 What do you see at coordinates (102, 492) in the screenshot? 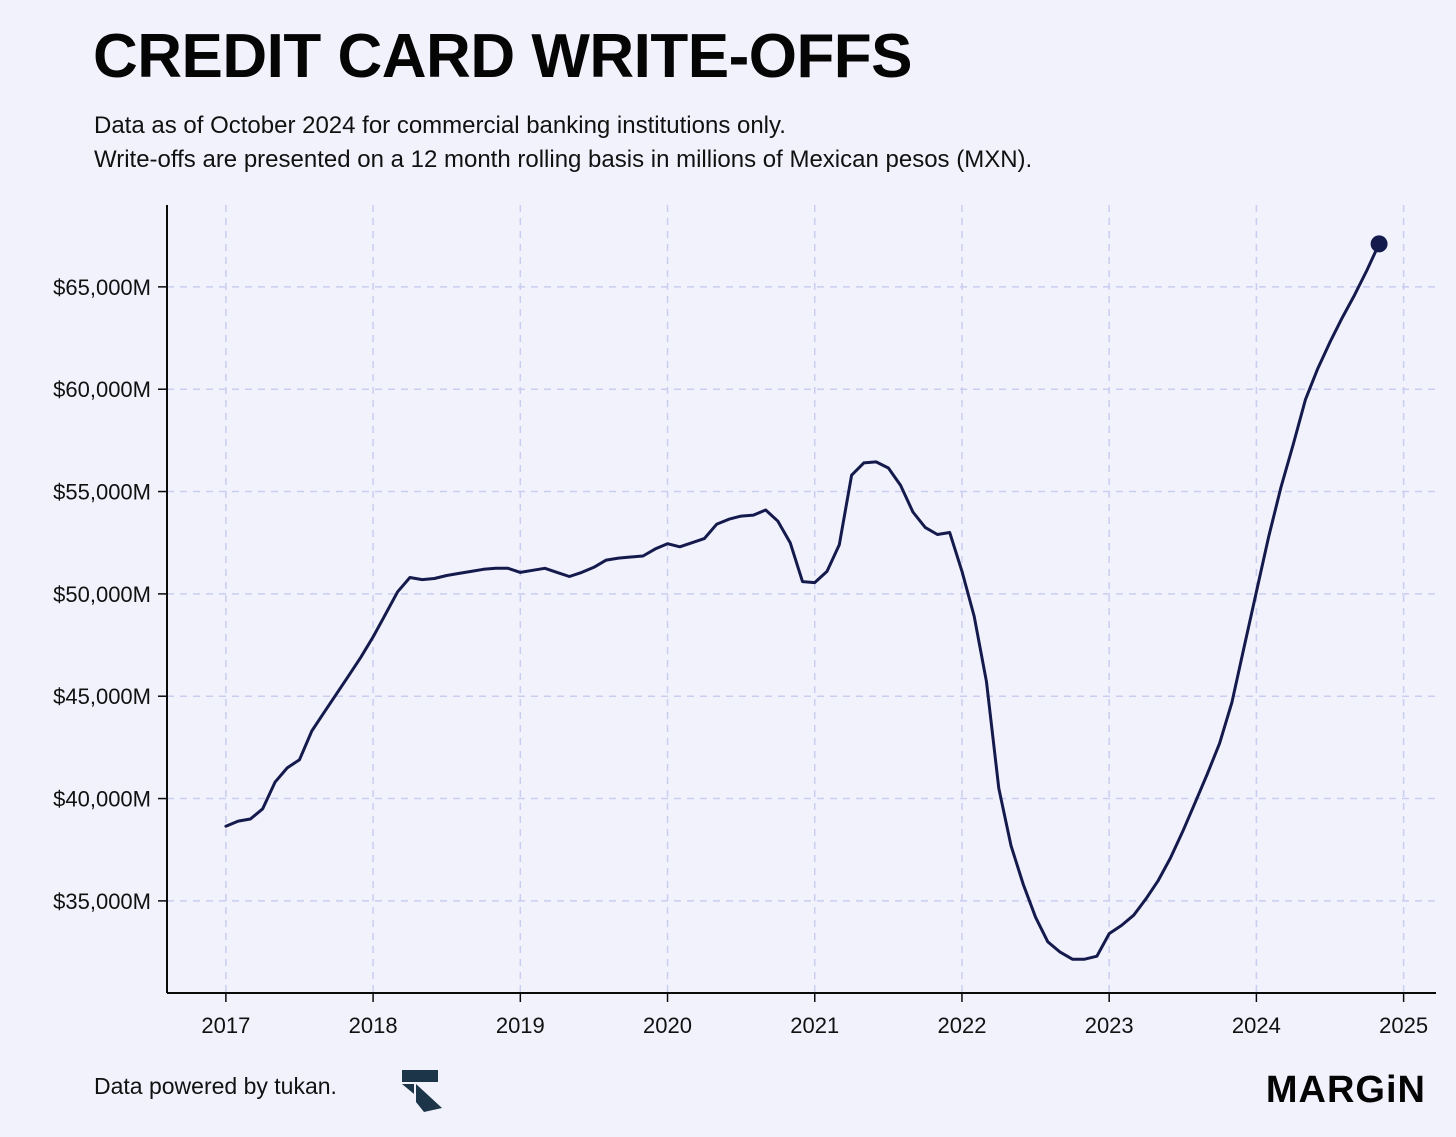
I see `y-tick-label: $55,000M` at bounding box center [102, 492].